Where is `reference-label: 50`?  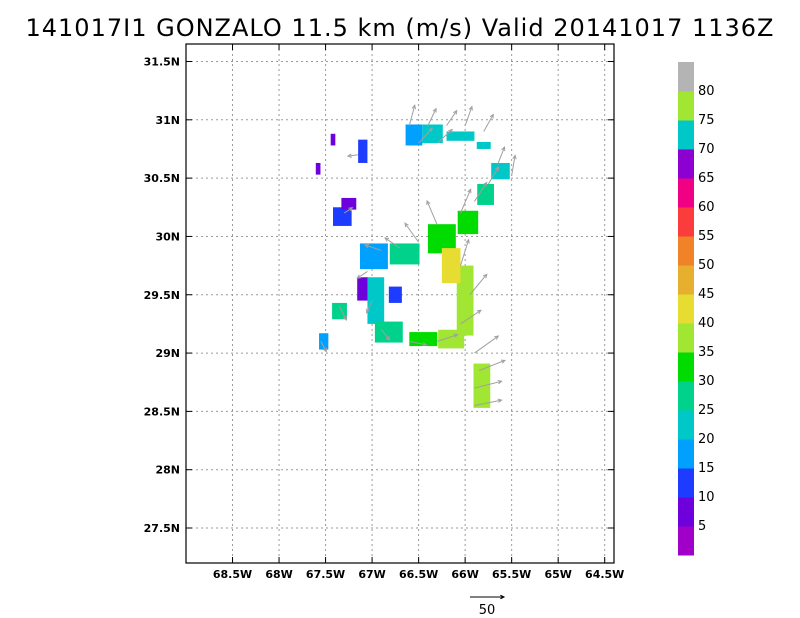
reference-label: 50 is located at coordinates (487, 610).